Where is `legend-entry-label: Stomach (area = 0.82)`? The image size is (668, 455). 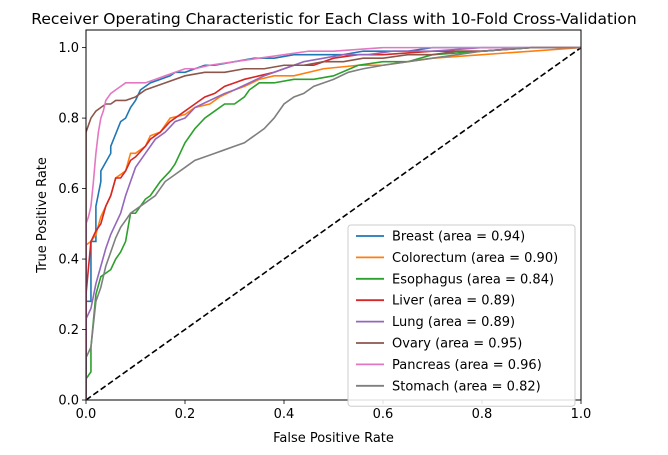
legend-entry-label: Stomach (area = 0.82) is located at coordinates (466, 386).